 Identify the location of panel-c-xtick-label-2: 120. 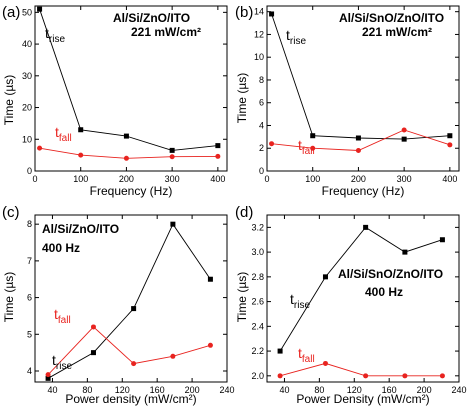
(122, 390).